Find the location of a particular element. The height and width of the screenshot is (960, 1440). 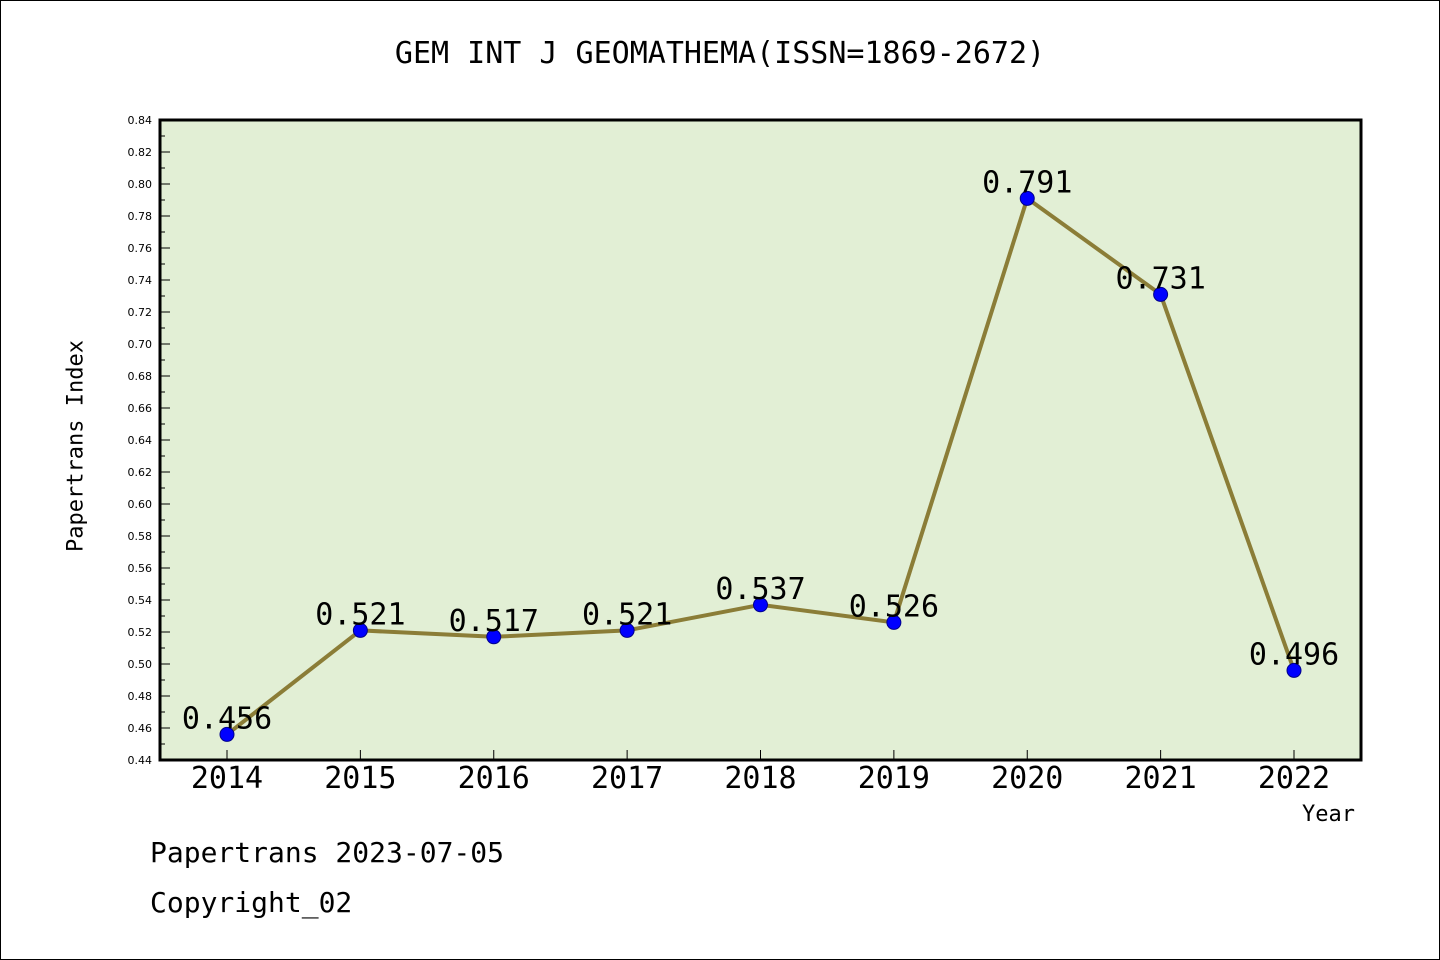

y-tick-label: 0.58 is located at coordinates (140, 536).